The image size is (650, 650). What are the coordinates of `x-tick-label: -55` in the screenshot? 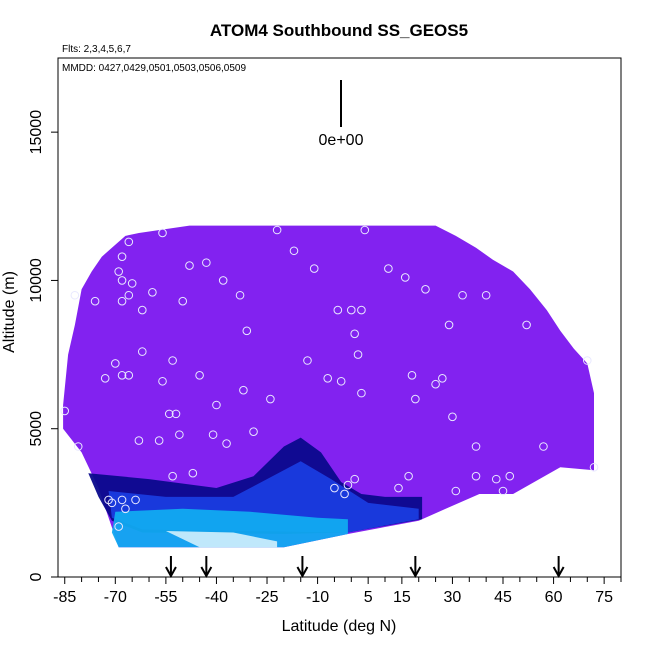 It's located at (165, 597).